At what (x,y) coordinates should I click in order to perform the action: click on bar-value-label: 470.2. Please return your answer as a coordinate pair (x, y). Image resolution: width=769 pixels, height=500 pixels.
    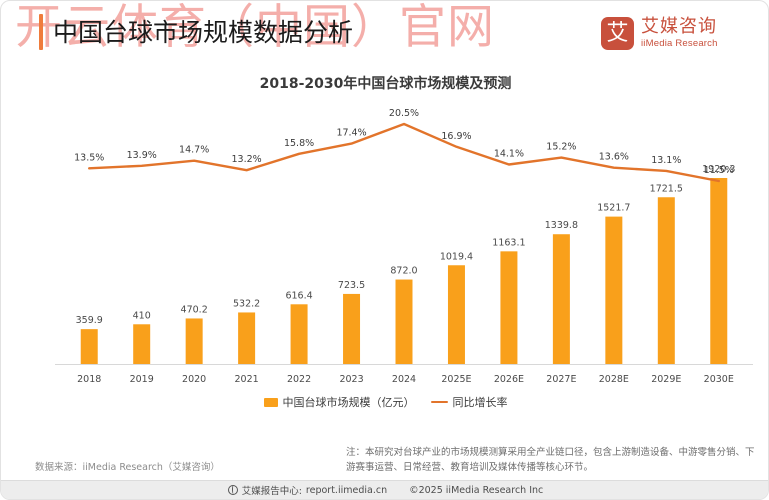
    Looking at the image, I should click on (194, 309).